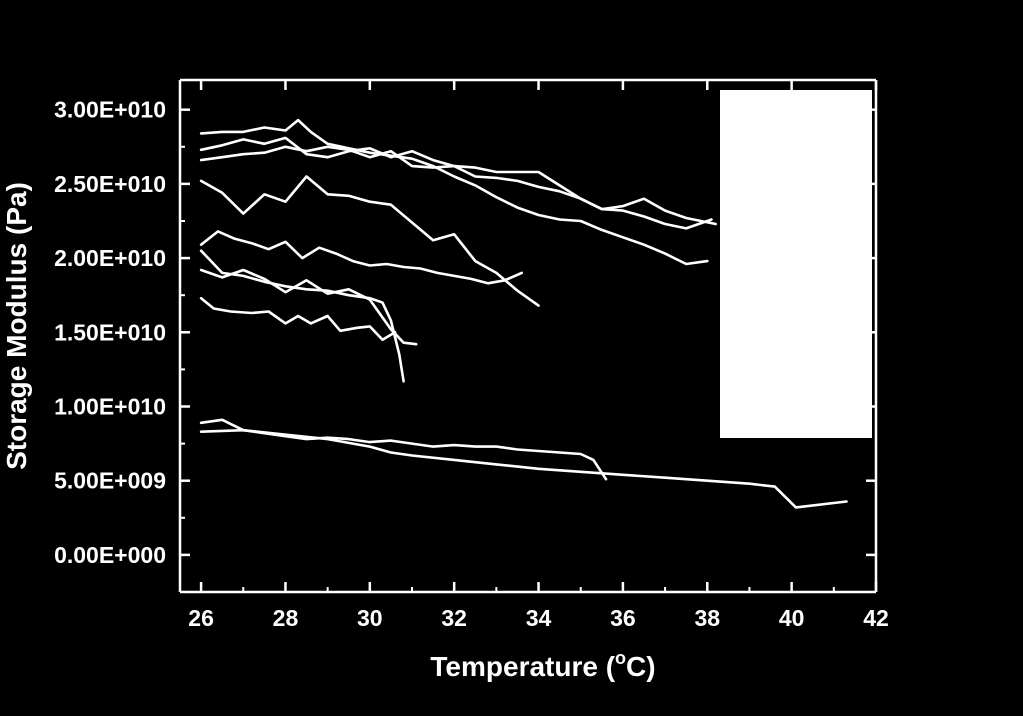 This screenshot has height=716, width=1023. I want to click on x-tick-label: 32, so click(454, 618).